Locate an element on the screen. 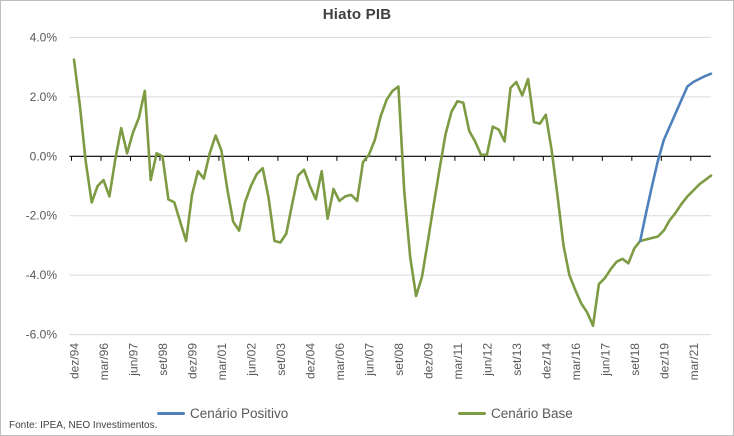 The width and height of the screenshot is (734, 436). x-axis-label: dez/94 is located at coordinates (75, 361).